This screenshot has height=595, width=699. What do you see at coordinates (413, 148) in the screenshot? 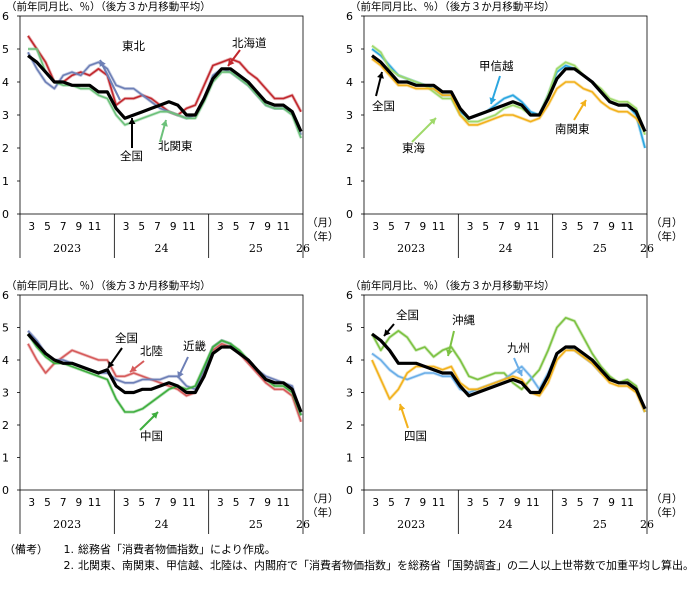
I see `series-label: 東海` at bounding box center [413, 148].